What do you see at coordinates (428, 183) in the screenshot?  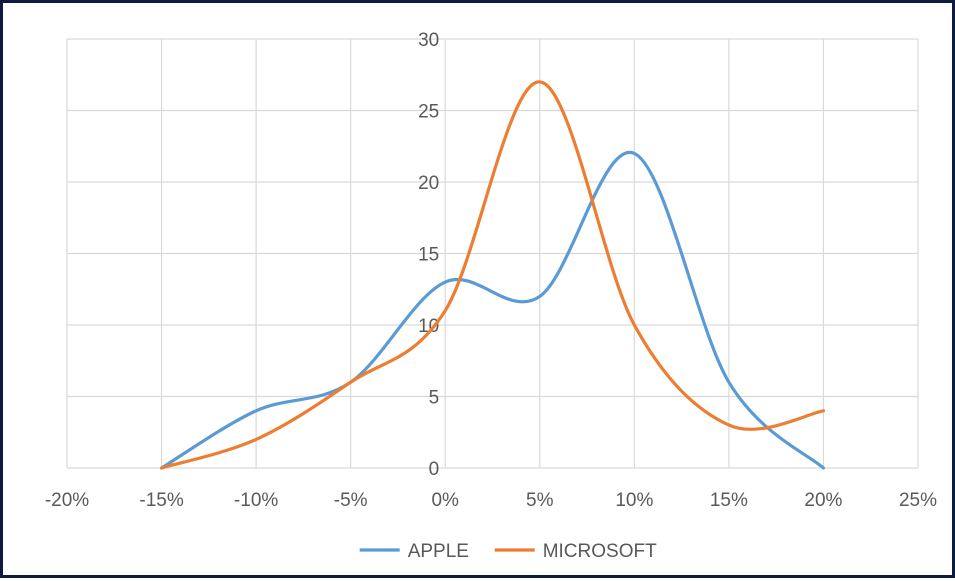 I see `y-tick-label: 20` at bounding box center [428, 183].